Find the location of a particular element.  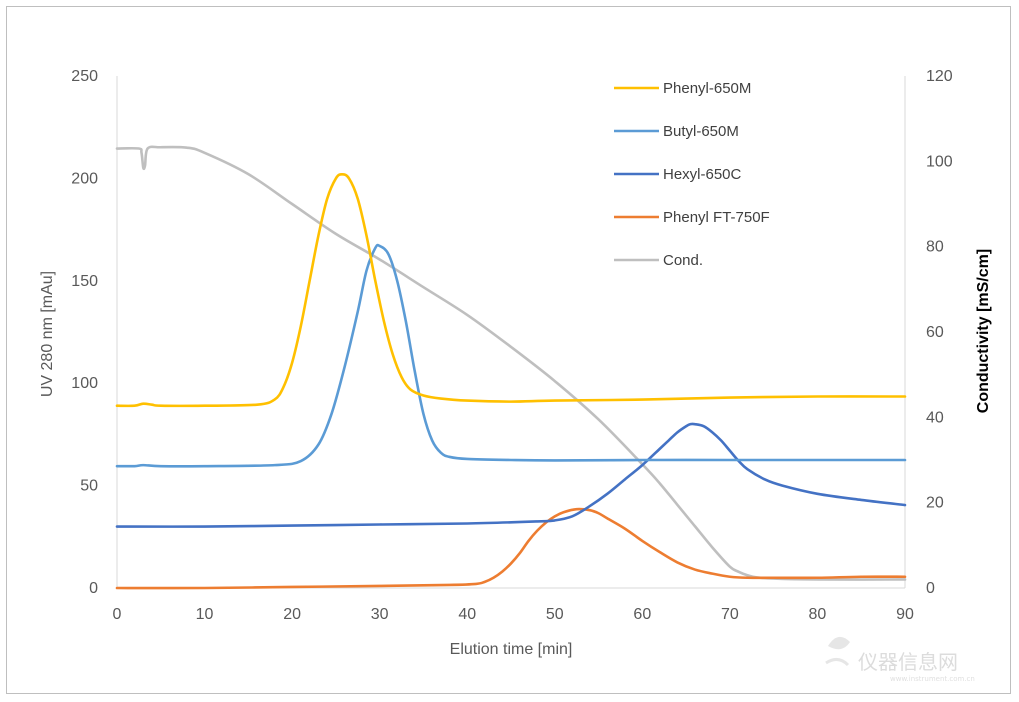

legend-label-butyl-650m: Butyl-650M is located at coordinates (701, 131).